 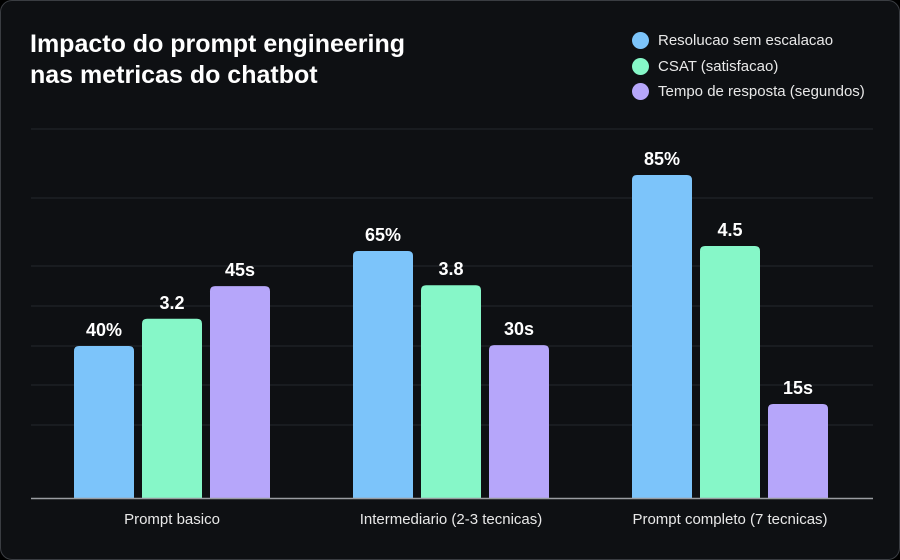 I want to click on legend-item-resolucao: Resolucao sem escalacao, so click(x=748, y=41).